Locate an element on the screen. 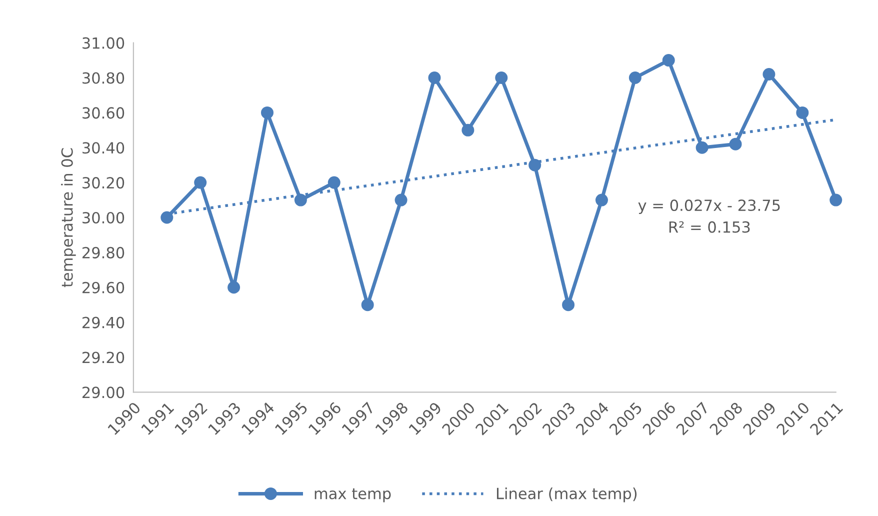  y-tick-label: 29.00 is located at coordinates (103, 392).